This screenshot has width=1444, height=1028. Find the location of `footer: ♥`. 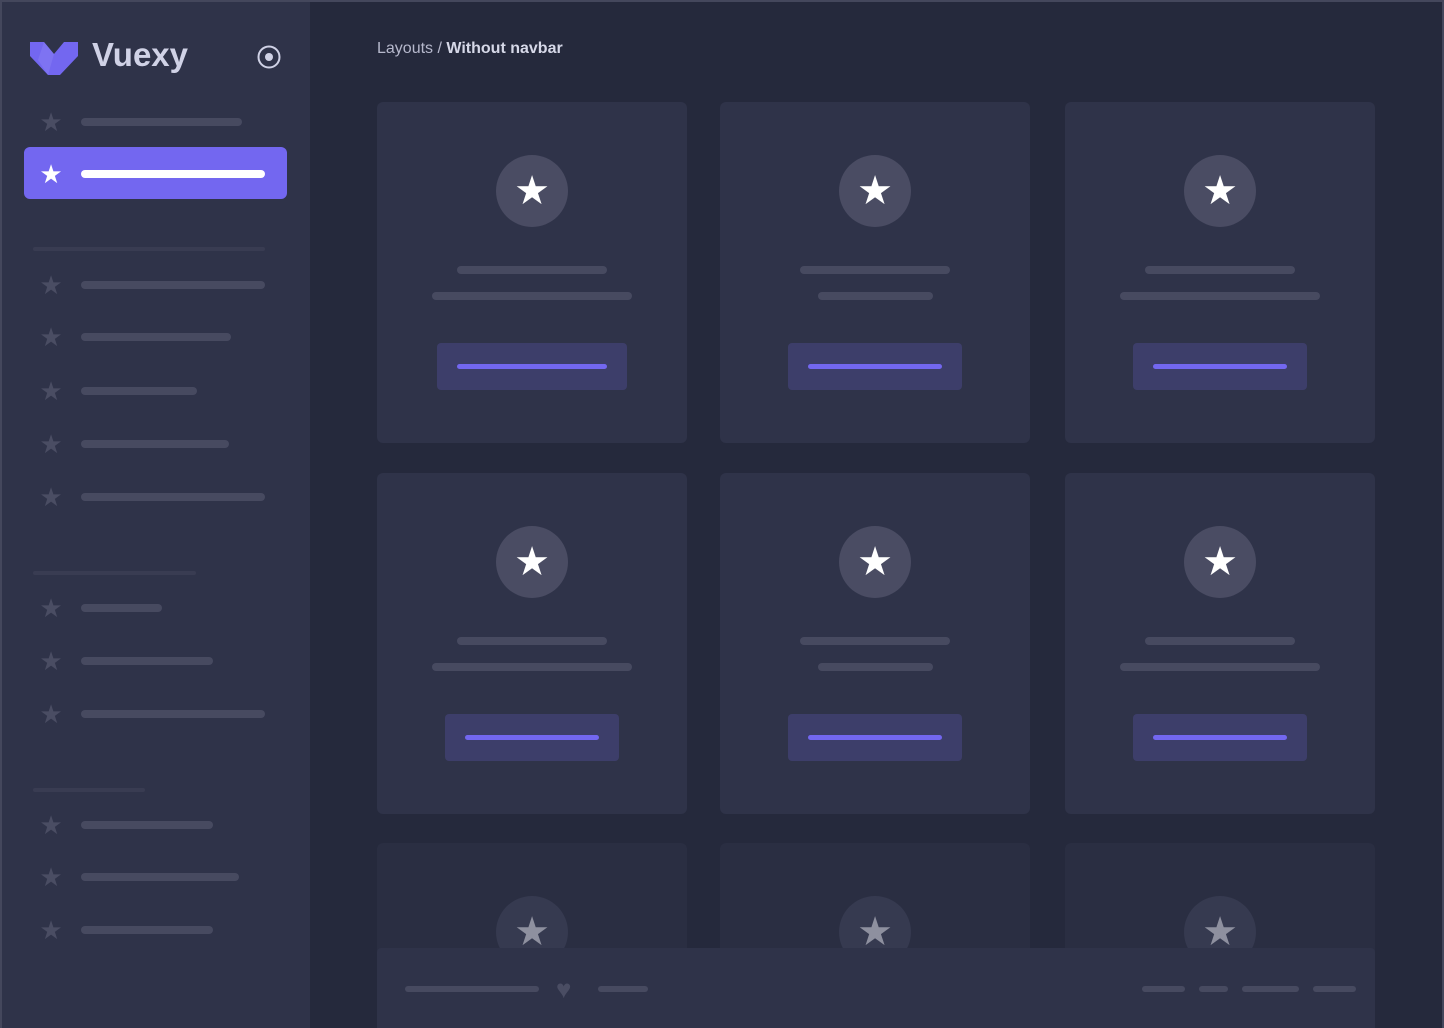

footer: ♥ is located at coordinates (876, 988).